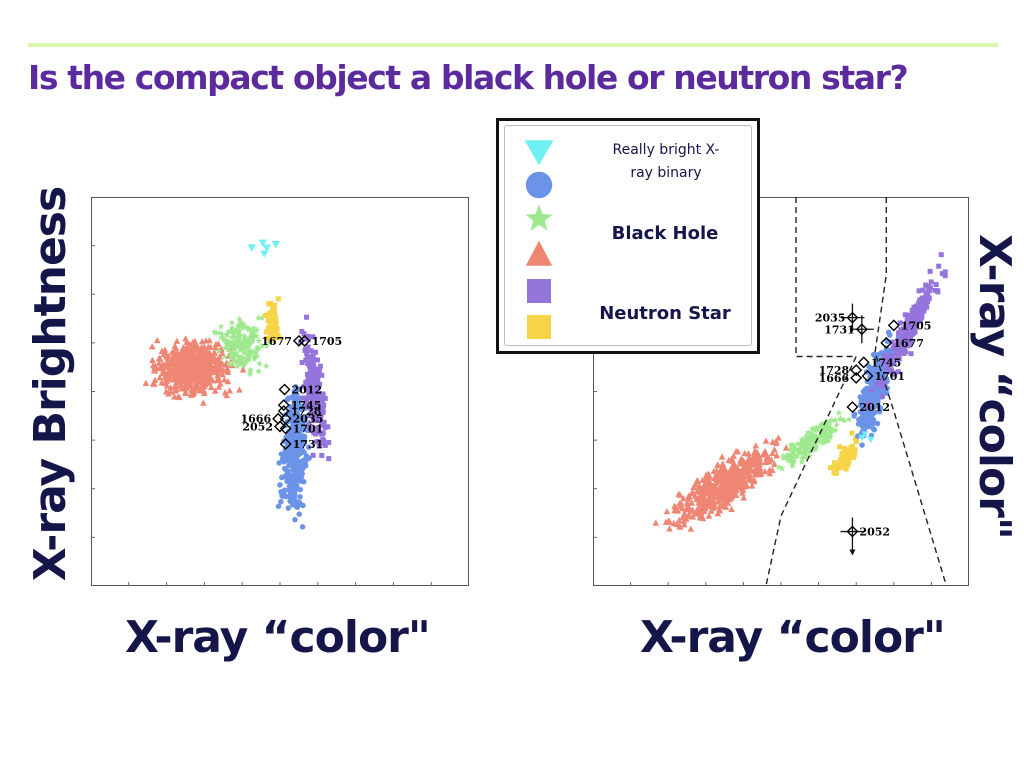 Image resolution: width=1024 pixels, height=768 pixels. Describe the element at coordinates (50, 384) in the screenshot. I see `left-y-axis-caption: X-ray Brightness` at that location.